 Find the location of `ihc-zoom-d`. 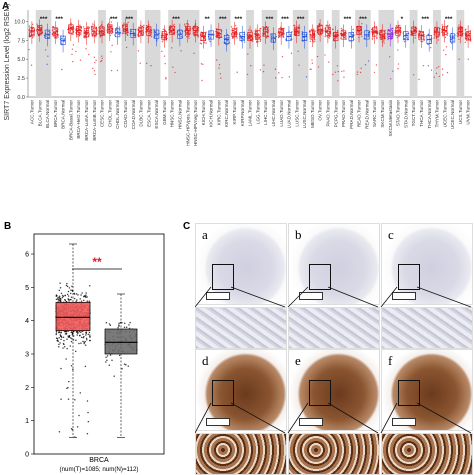

ihc-zoom-d is located at coordinates (241, 454).